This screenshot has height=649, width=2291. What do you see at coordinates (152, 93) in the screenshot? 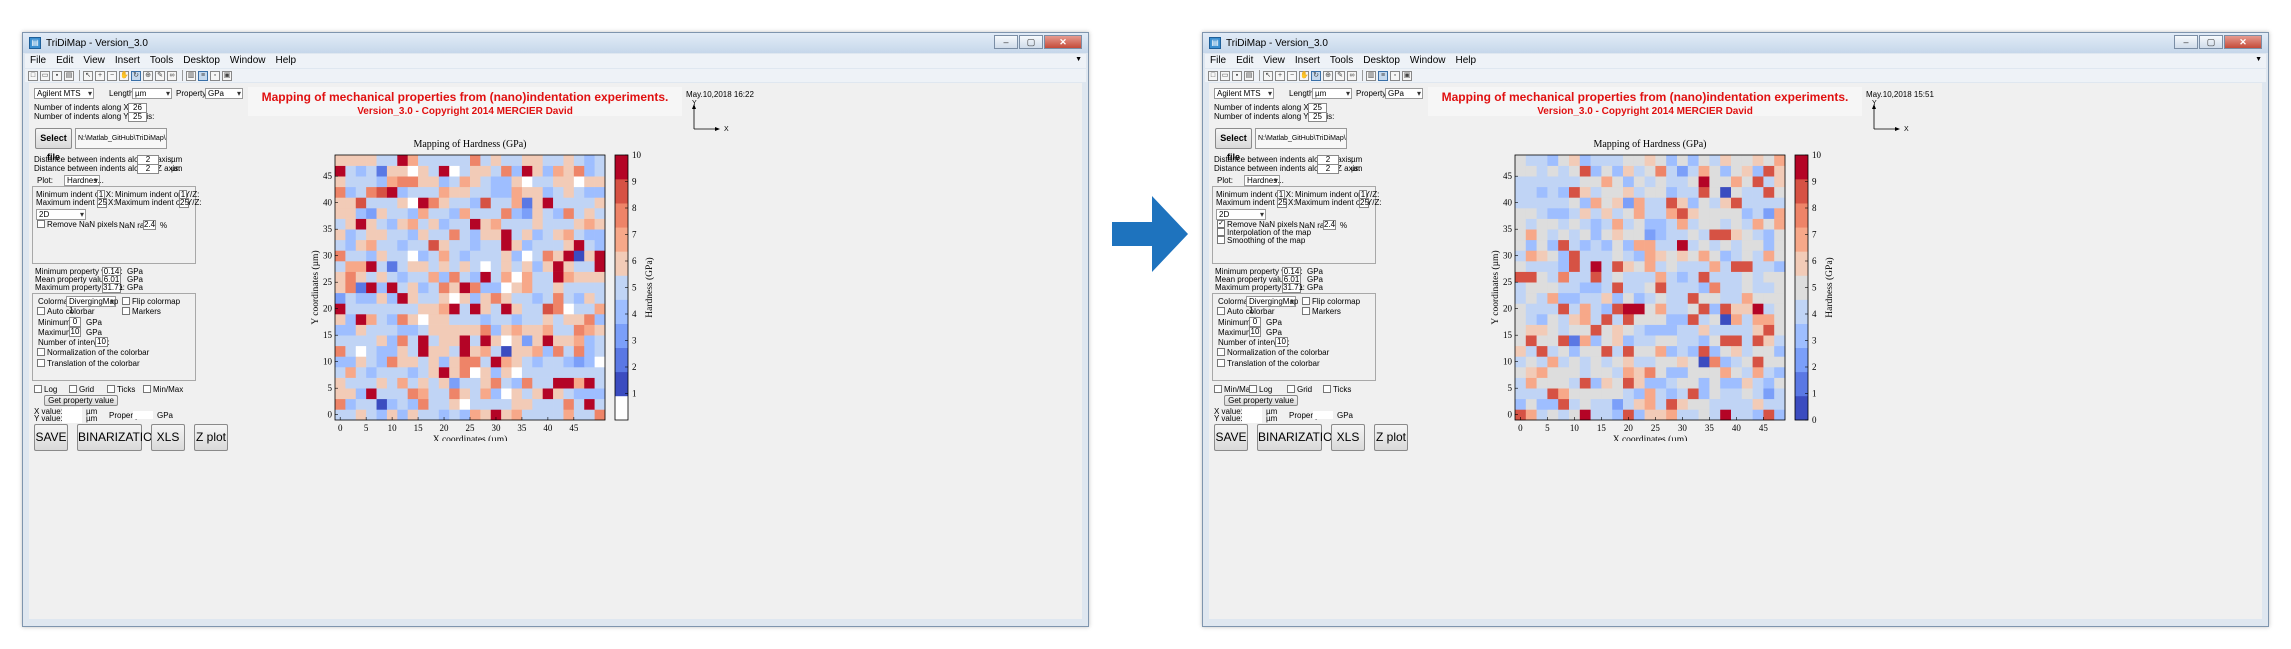
I see `length-unit-dropdown: µm` at bounding box center [152, 93].